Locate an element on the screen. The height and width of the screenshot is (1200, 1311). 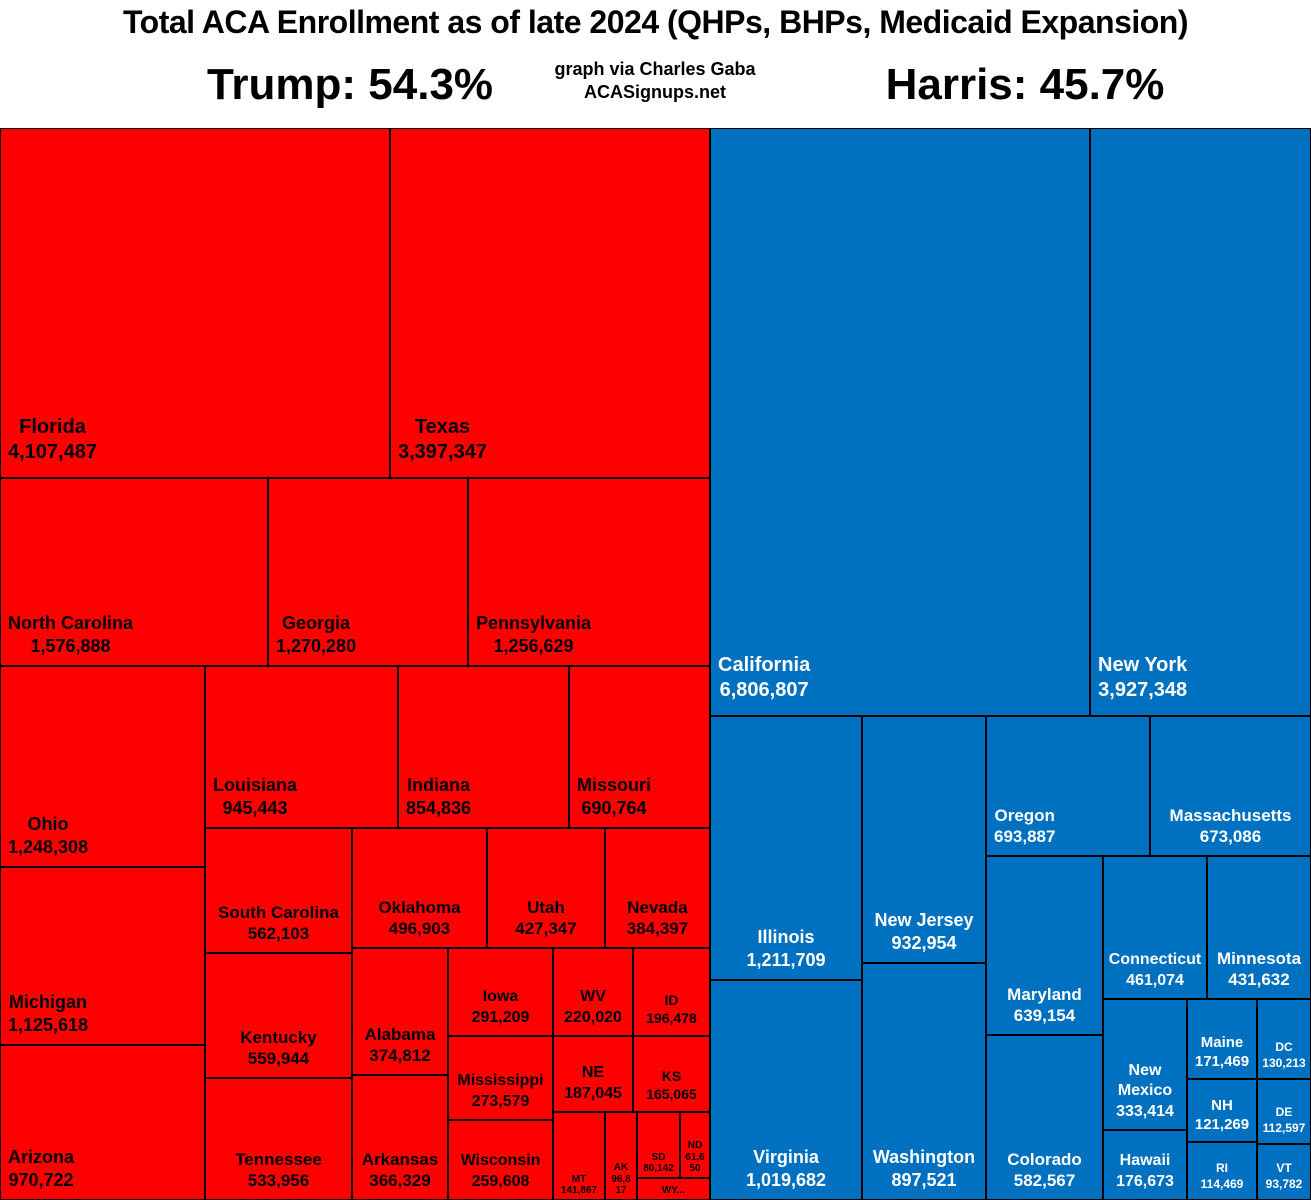
treemap-cell-arizona: Arizona 970,722 is located at coordinates (102, 1122).